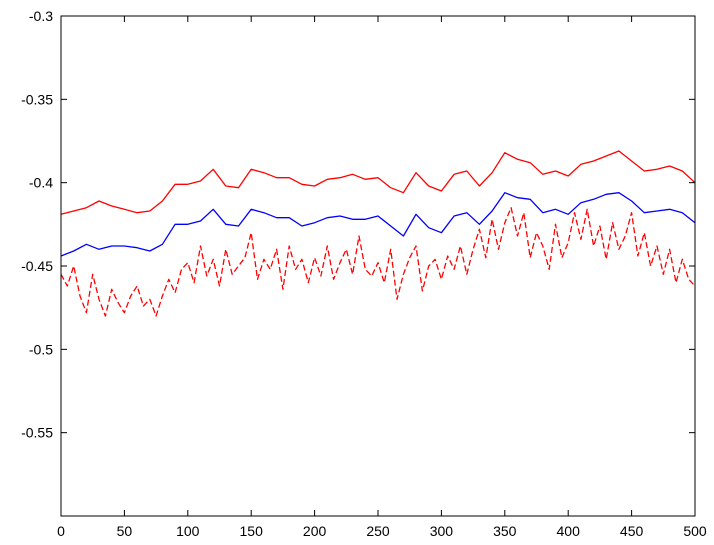 This screenshot has width=714, height=545. Describe the element at coordinates (61, 531) in the screenshot. I see `x-tick-label: 0` at that location.